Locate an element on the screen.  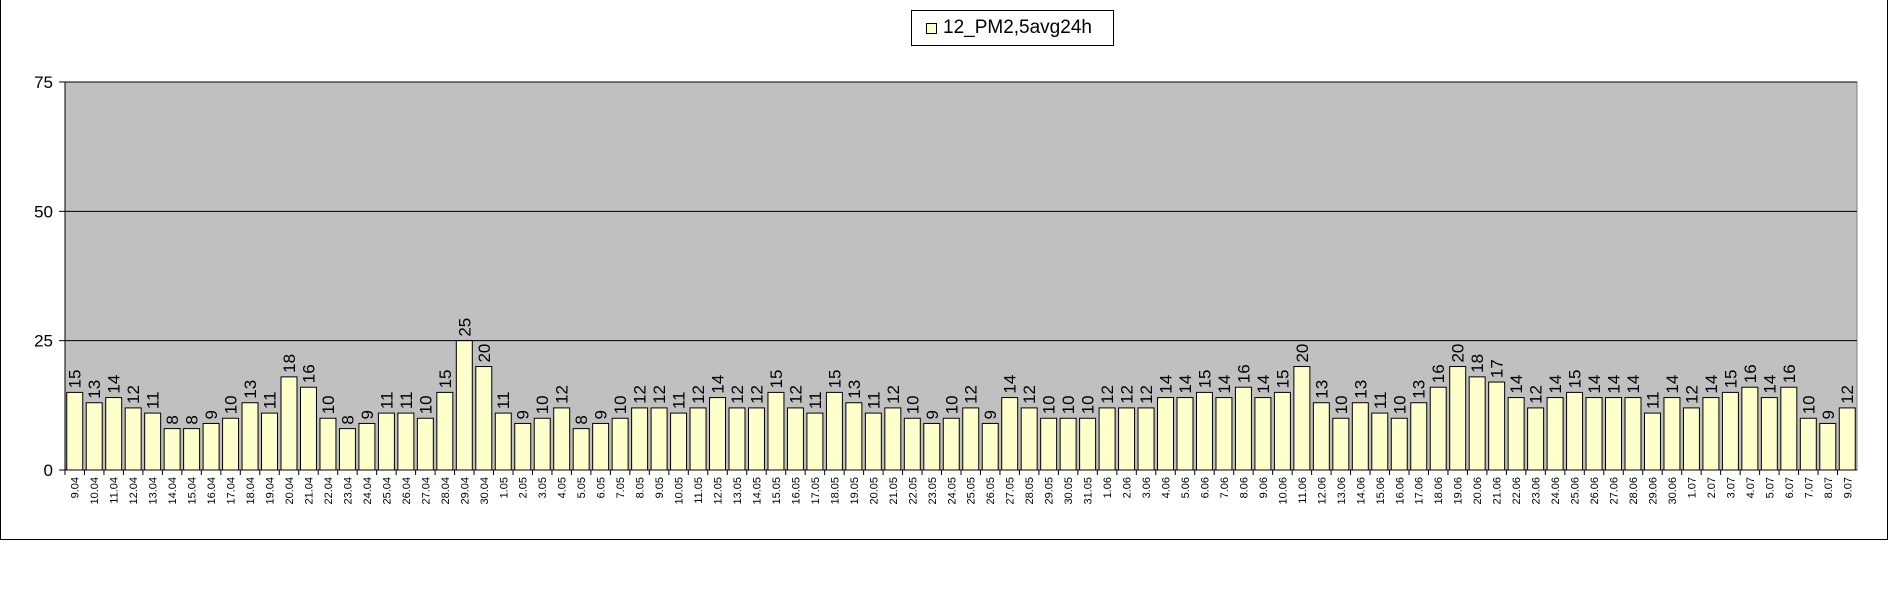
x-tick-label: 10.06 is located at coordinates (1283, 491).